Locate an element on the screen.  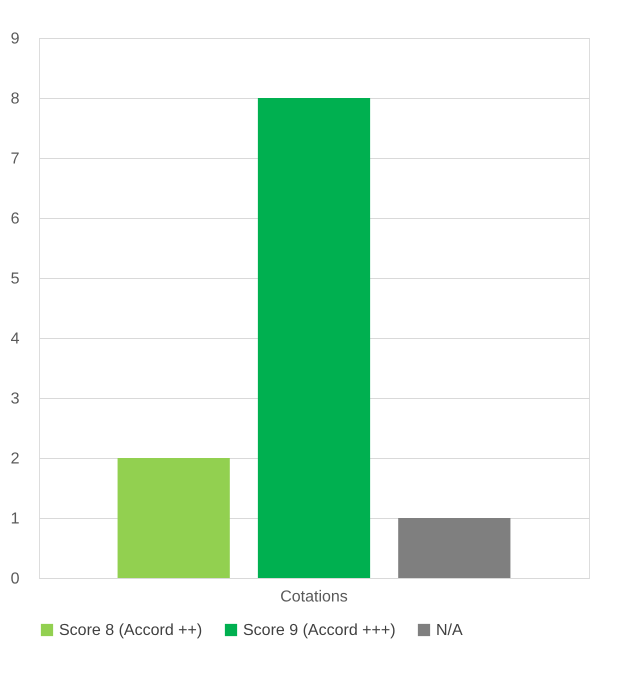
y-tick-label: 3 is located at coordinates (15, 399).